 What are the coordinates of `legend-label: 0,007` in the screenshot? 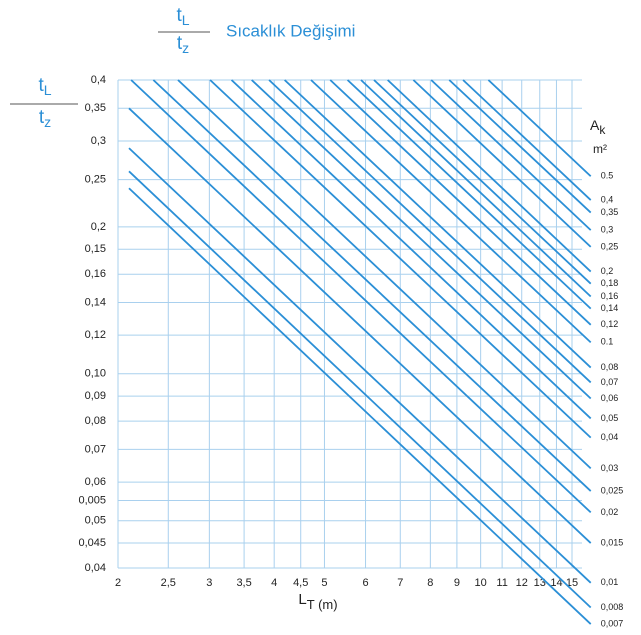 It's located at (612, 623).